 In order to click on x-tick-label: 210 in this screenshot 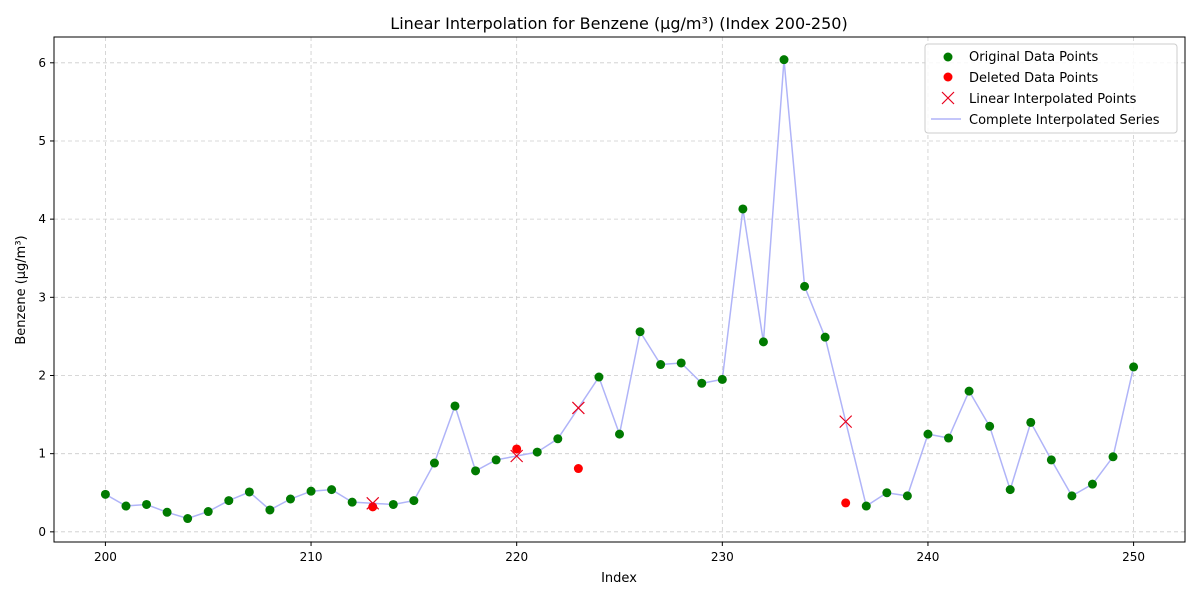, I will do `click(311, 557)`.